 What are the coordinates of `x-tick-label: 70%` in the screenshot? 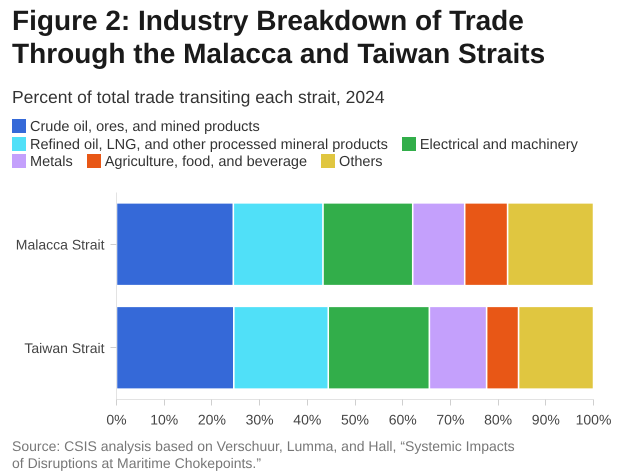 It's located at (450, 420).